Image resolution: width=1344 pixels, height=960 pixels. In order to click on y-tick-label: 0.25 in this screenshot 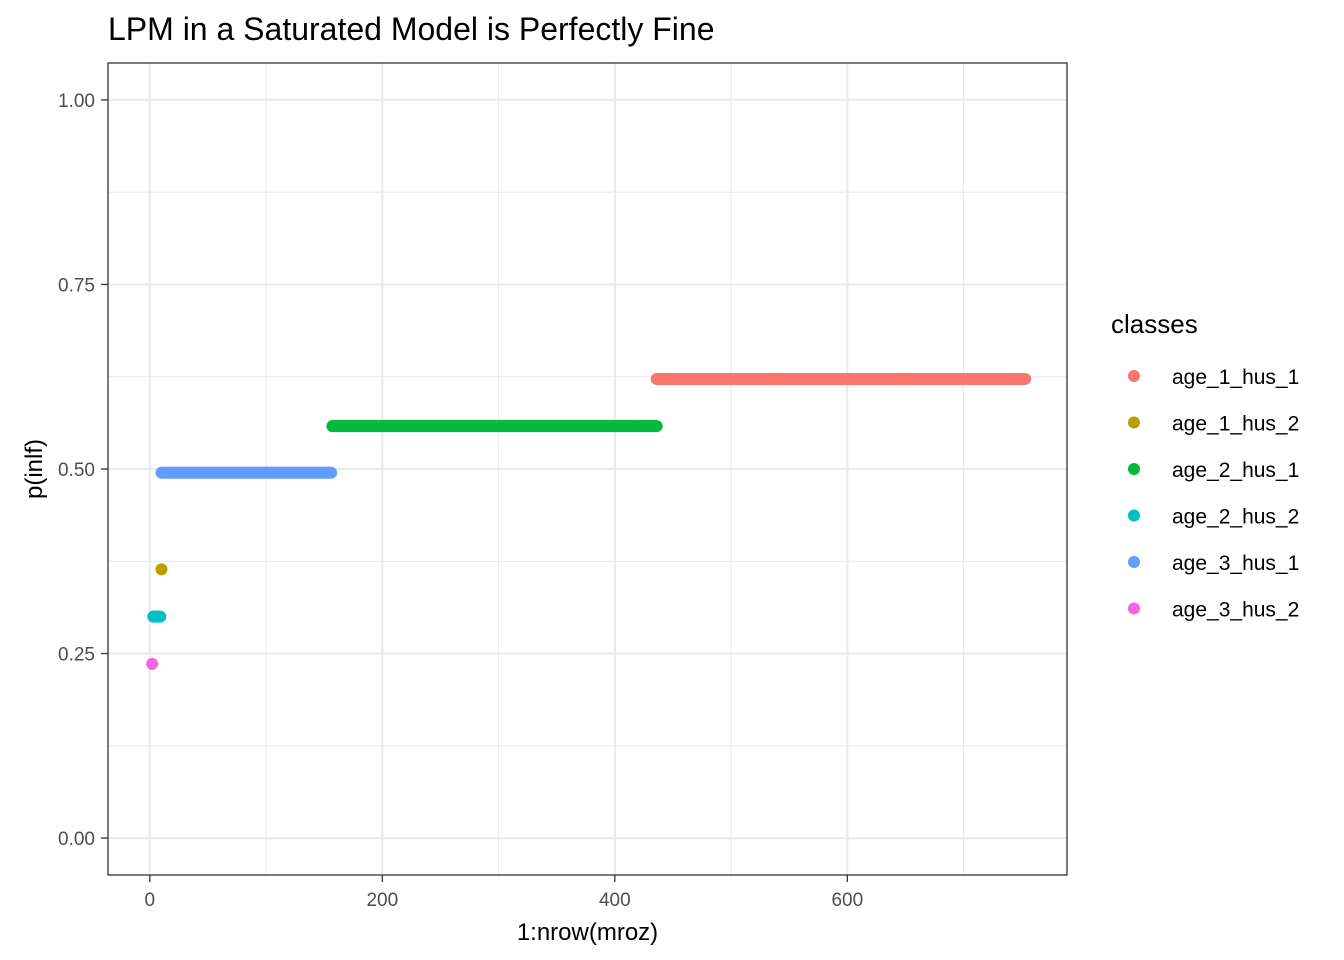, I will do `click(76, 655)`.